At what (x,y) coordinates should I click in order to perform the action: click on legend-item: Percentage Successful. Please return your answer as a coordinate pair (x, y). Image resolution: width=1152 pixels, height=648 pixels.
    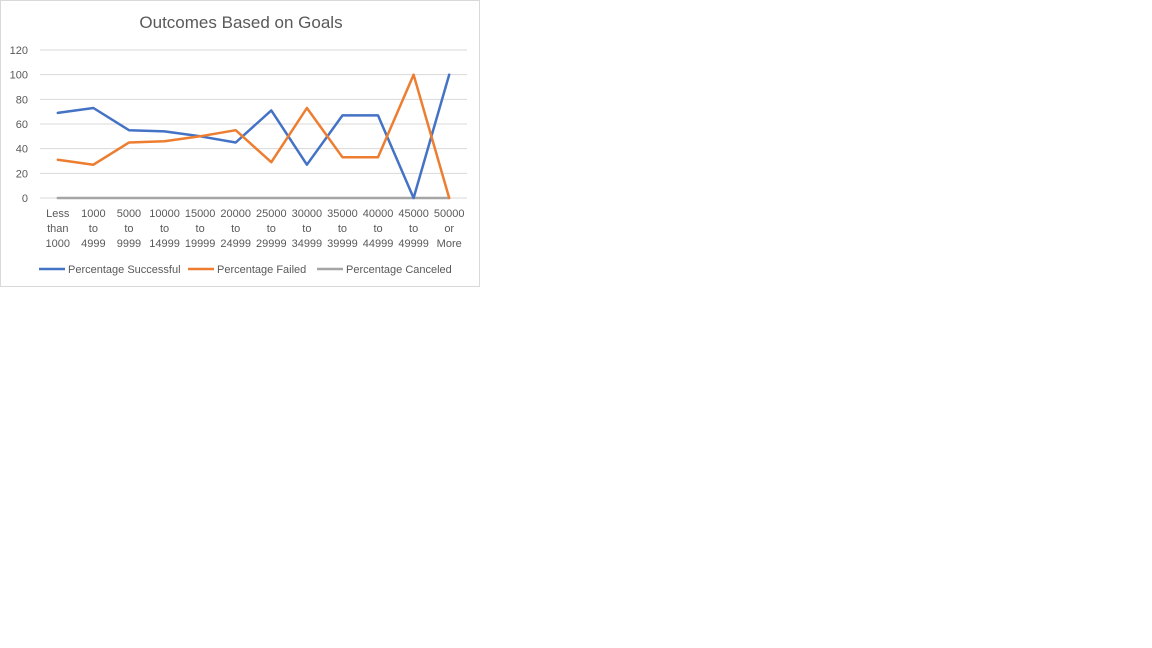
    Looking at the image, I should click on (110, 270).